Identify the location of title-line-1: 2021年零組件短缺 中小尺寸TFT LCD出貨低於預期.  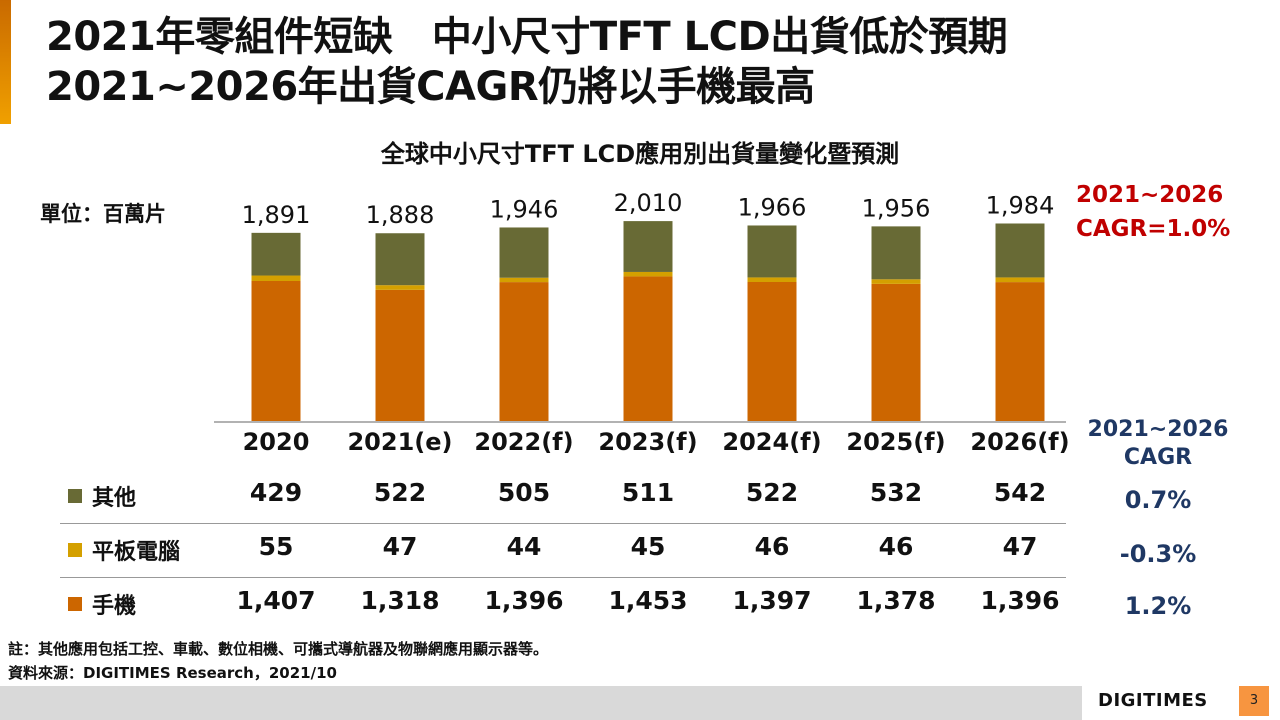
(527, 37).